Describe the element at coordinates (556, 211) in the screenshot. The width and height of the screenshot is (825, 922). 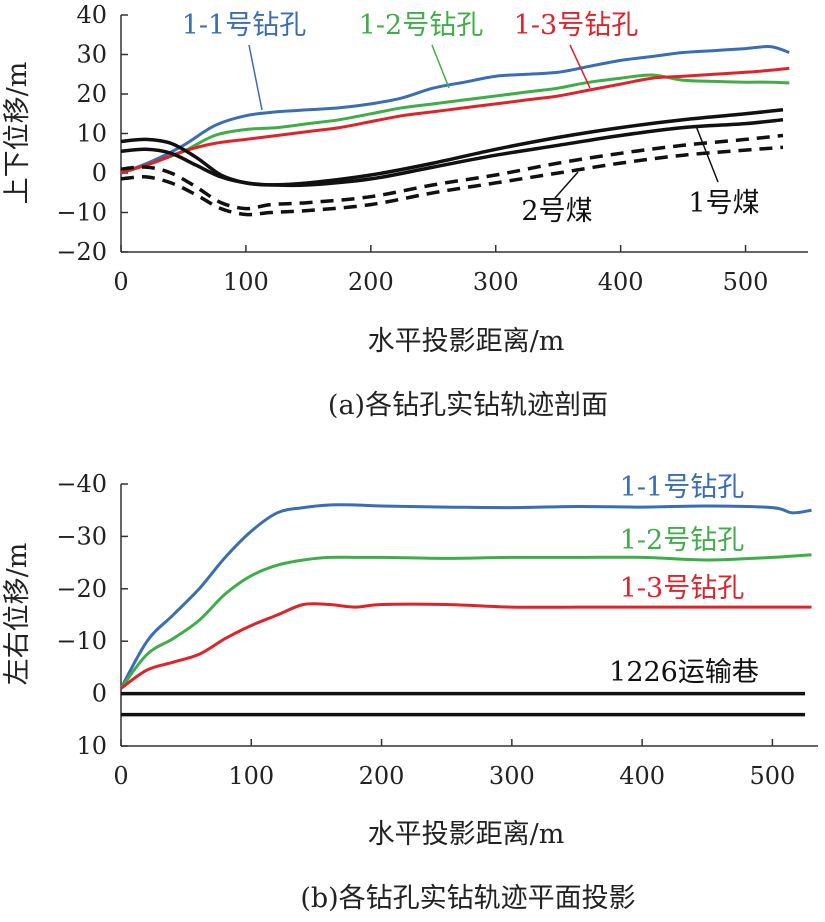
I see `panel-a-series-label: 2号煤` at that location.